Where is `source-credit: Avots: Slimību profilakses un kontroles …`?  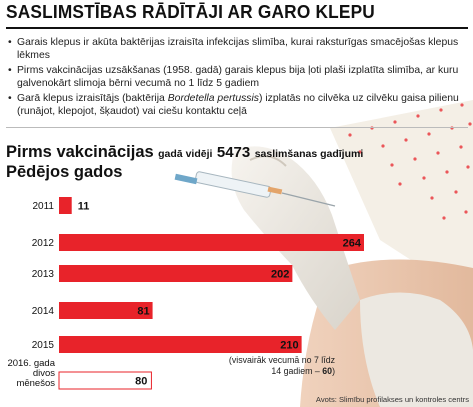 source-credit: Avots: Slimību profilakses un kontroles … is located at coordinates (392, 399).